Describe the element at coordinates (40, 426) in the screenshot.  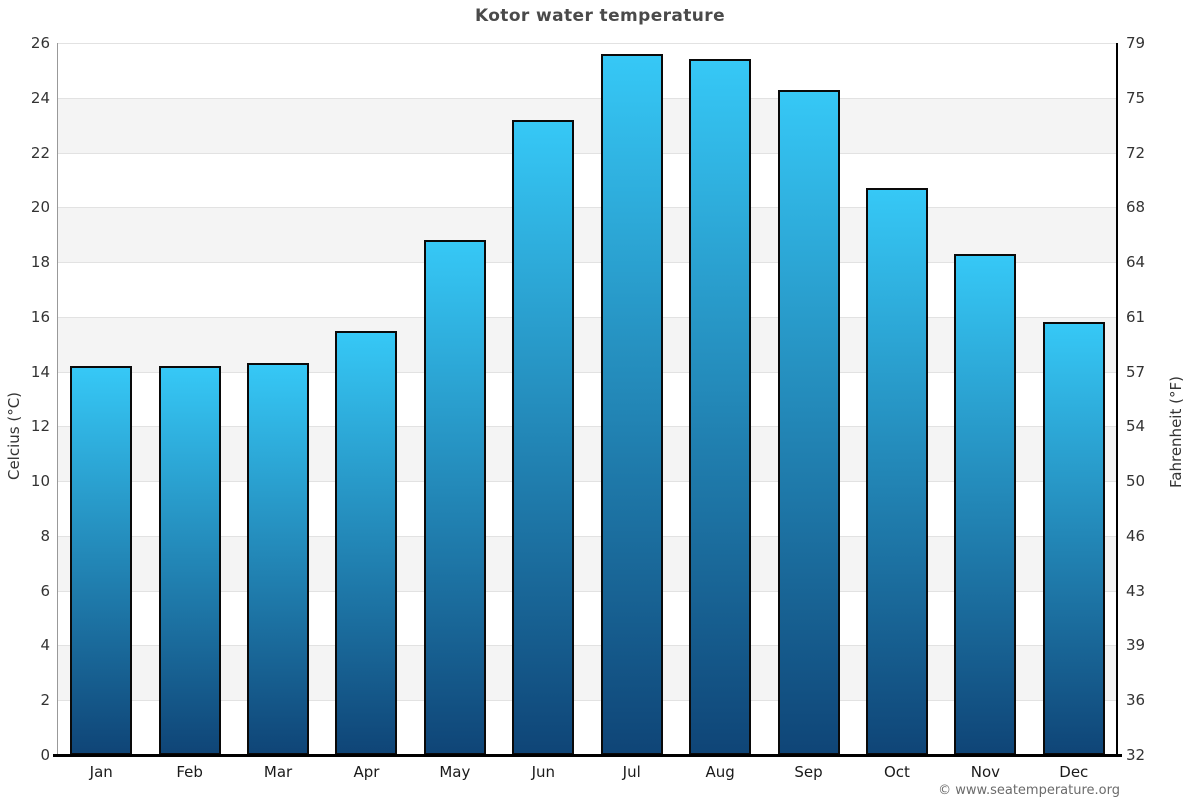
I see `y-tick-celsius-12: 12` at that location.